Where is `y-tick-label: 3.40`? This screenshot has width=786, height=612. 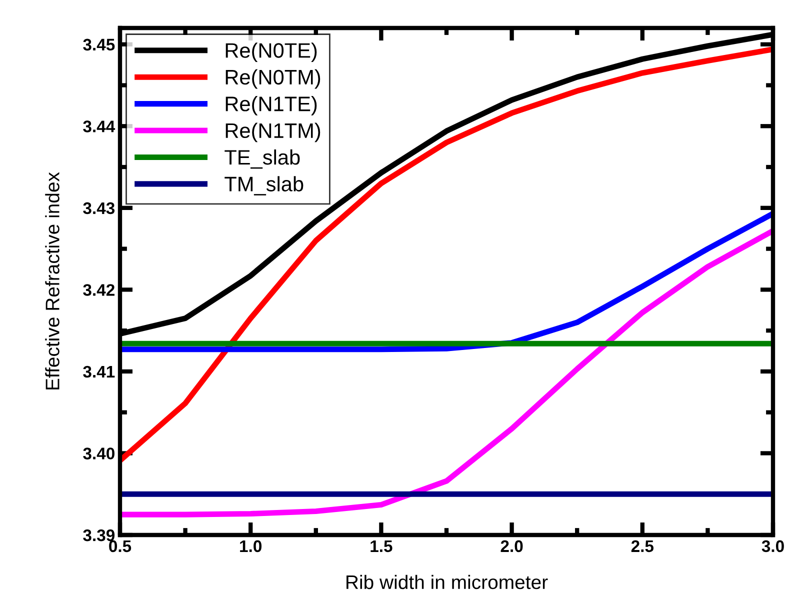 y-tick-label: 3.40 is located at coordinates (98, 454).